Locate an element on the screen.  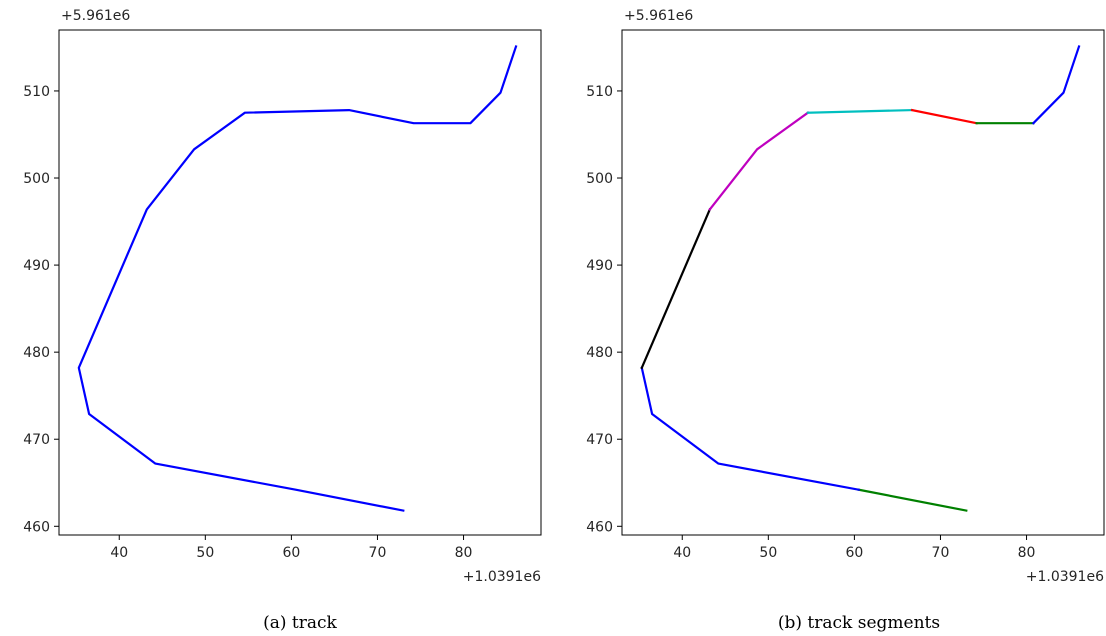
panel-caption: (a) track is located at coordinates (300, 623).